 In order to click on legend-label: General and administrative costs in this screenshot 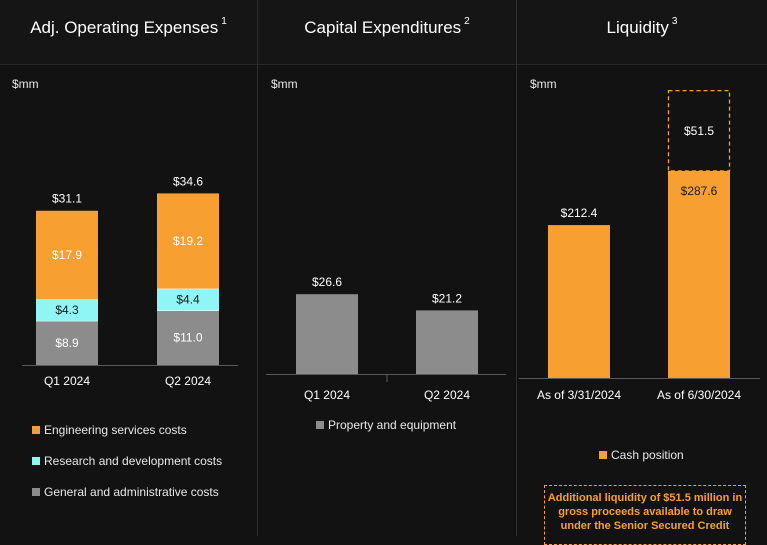, I will do `click(131, 492)`.